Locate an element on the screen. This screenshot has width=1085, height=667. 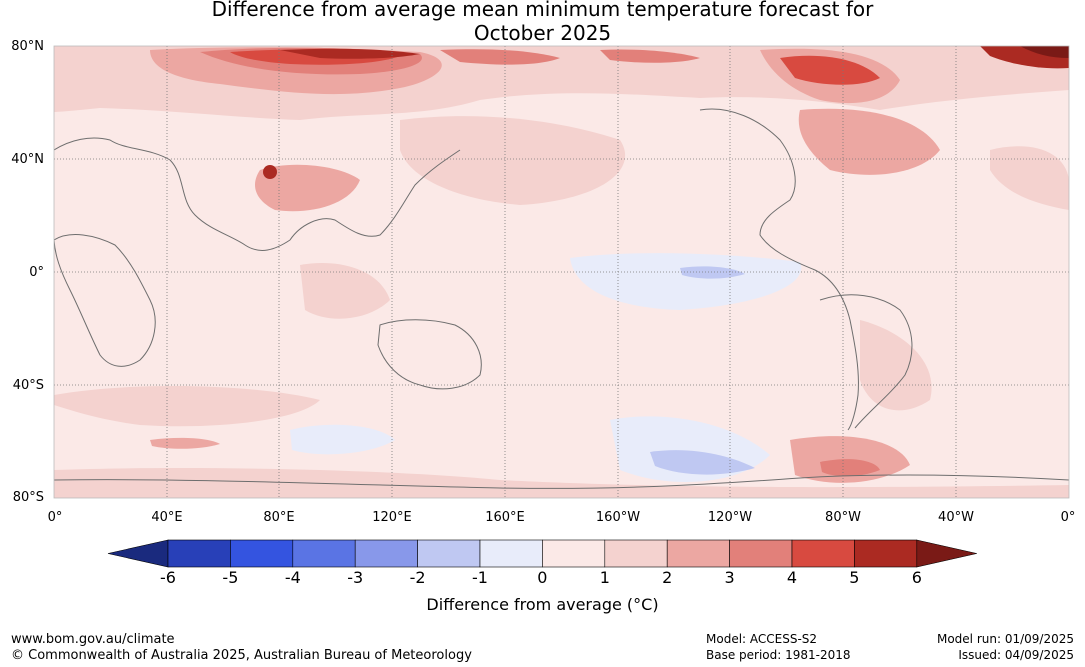
colorbar-tick-label: 3 is located at coordinates (729, 577).